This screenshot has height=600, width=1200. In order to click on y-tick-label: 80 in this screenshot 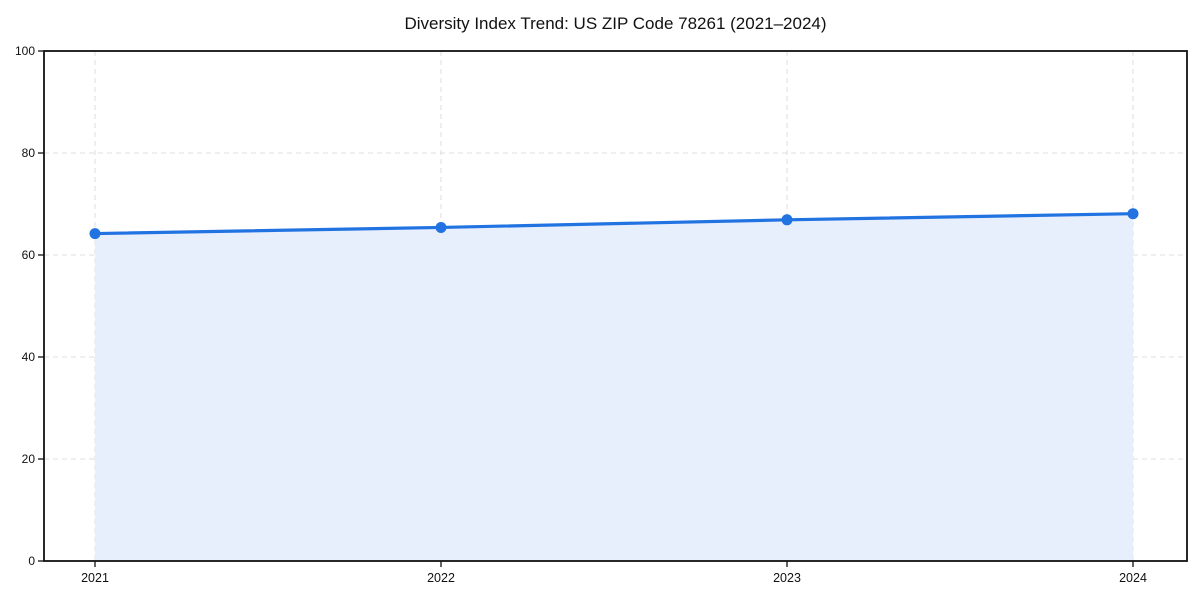, I will do `click(29, 153)`.